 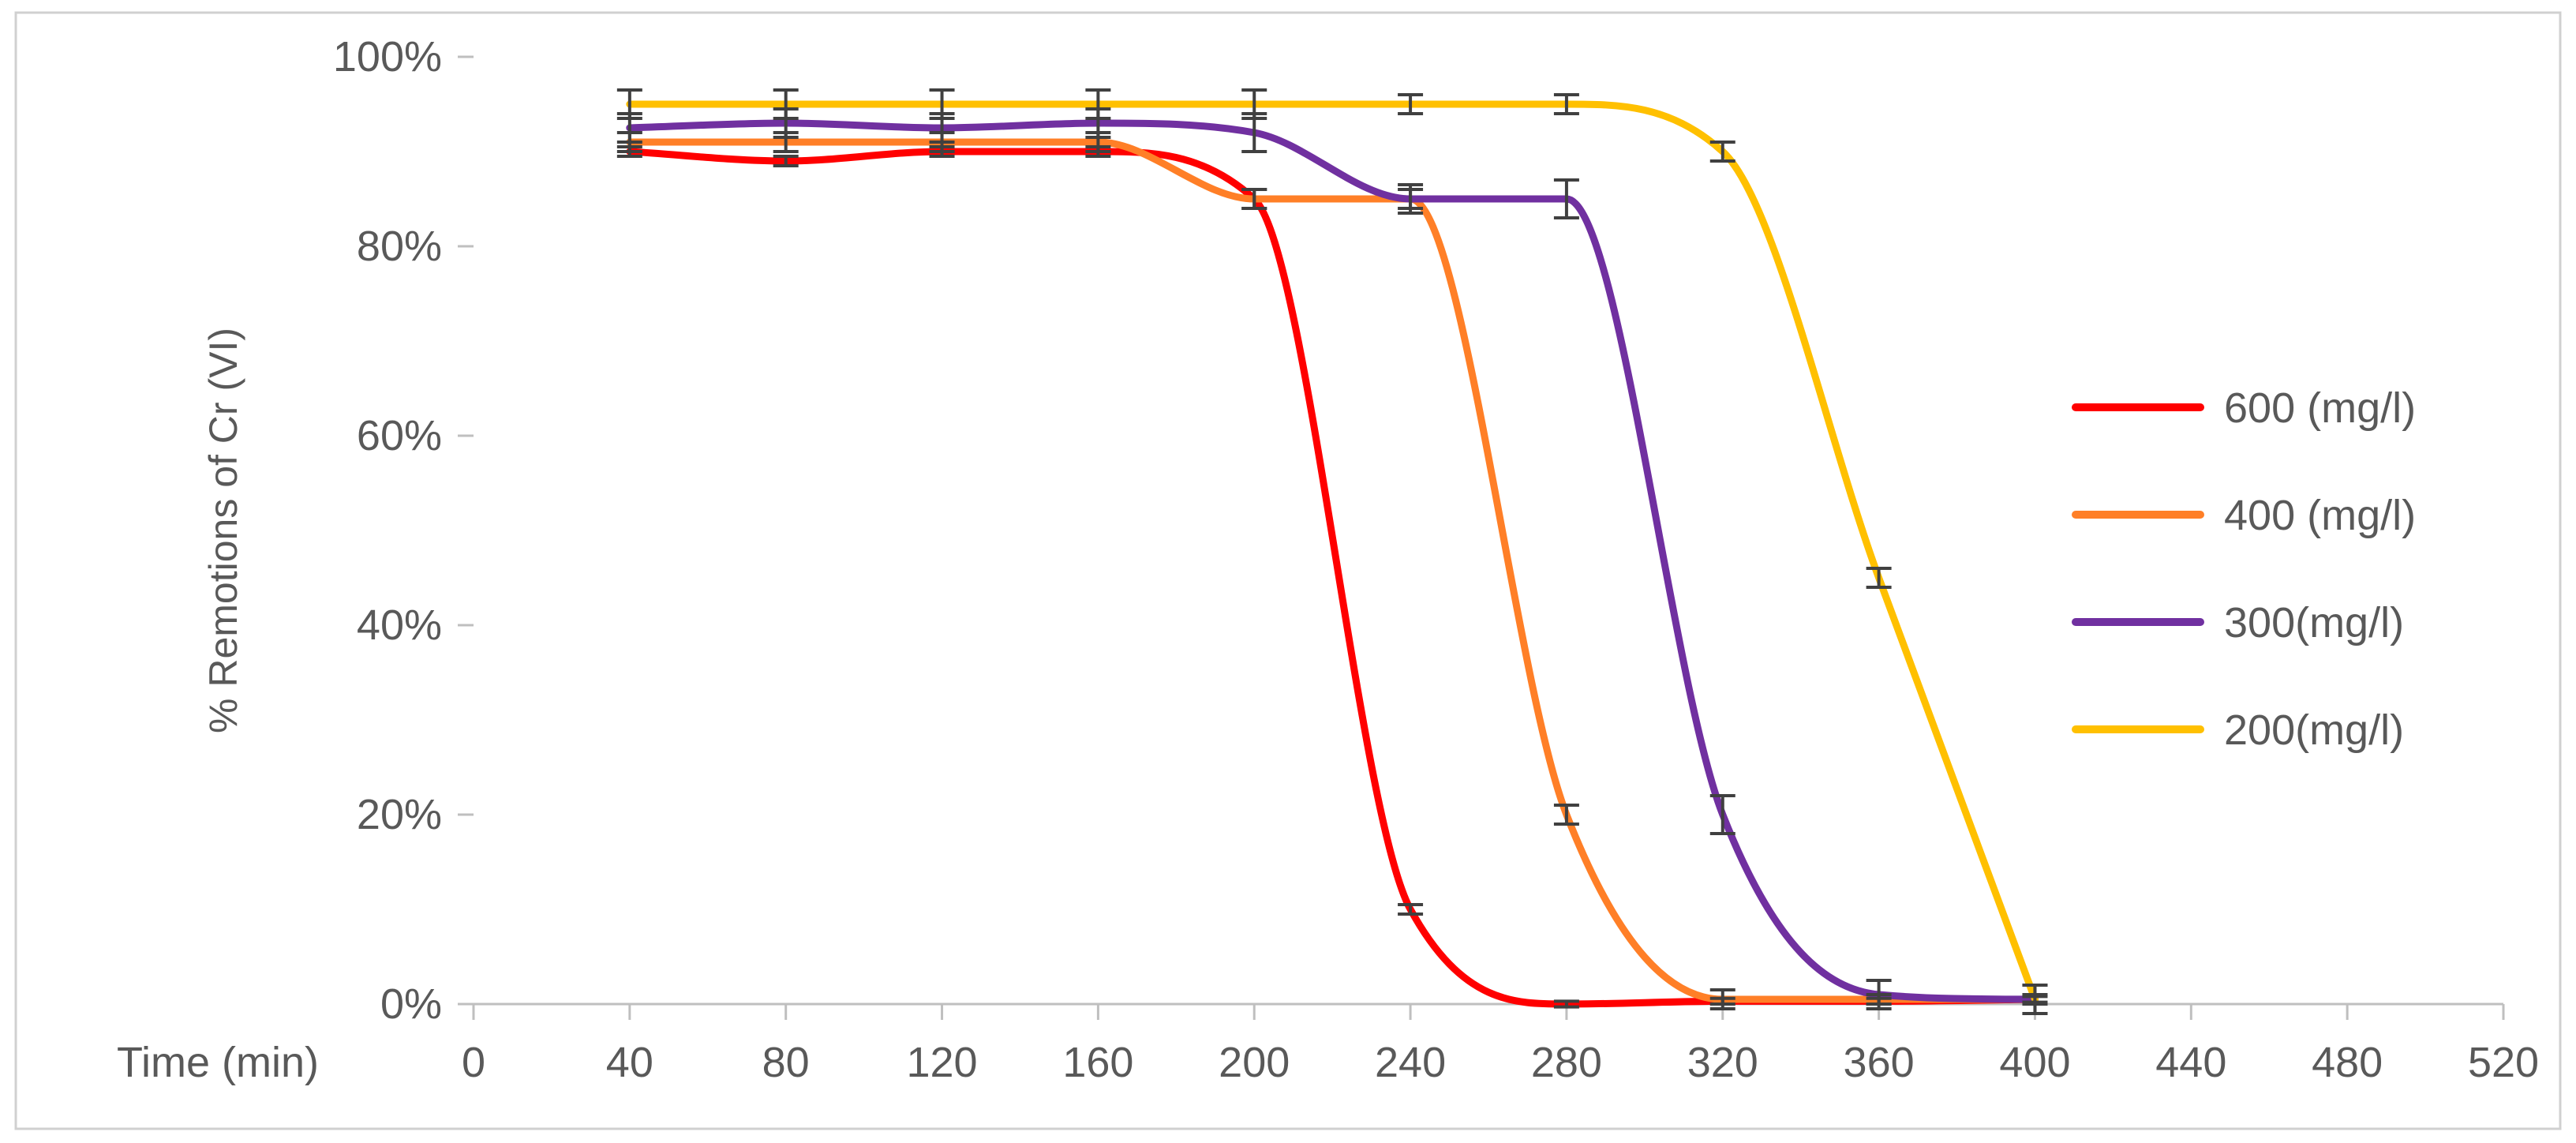 I want to click on x-axis-ticks: 0 40 80 120 160 200 240 280 320 360 400 440 480 520, so click(x=1500, y=1045).